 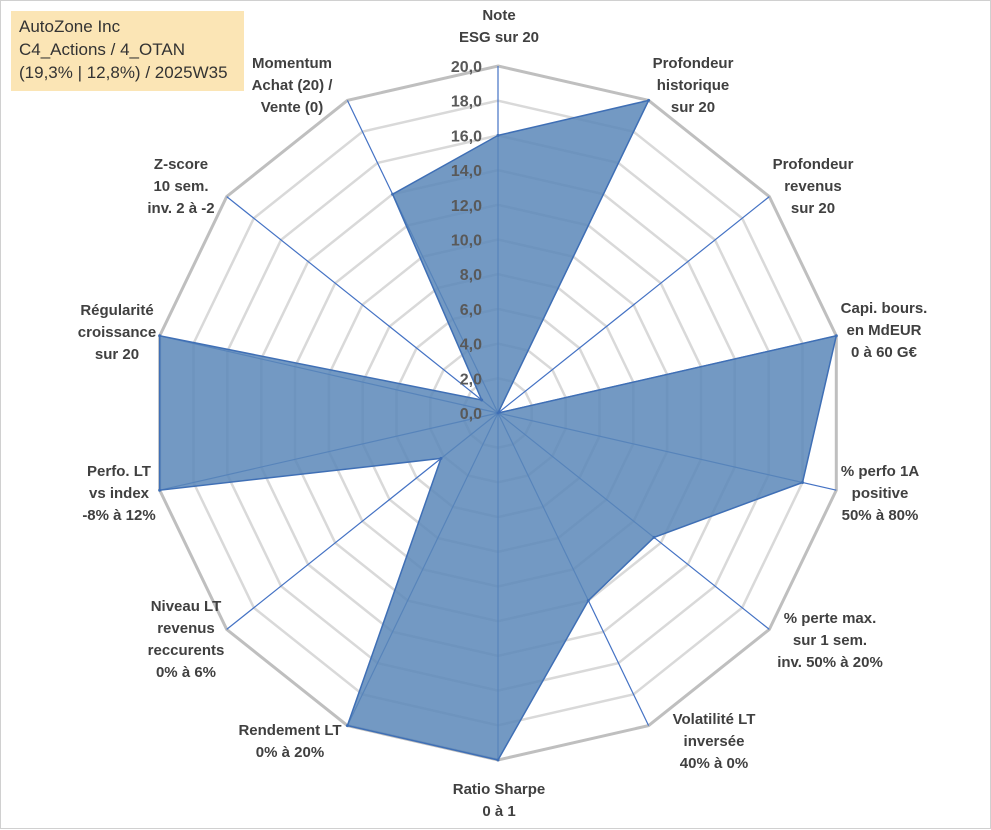 I want to click on axis-label: Ratio Sharpe 0 à 1, so click(x=499, y=800).